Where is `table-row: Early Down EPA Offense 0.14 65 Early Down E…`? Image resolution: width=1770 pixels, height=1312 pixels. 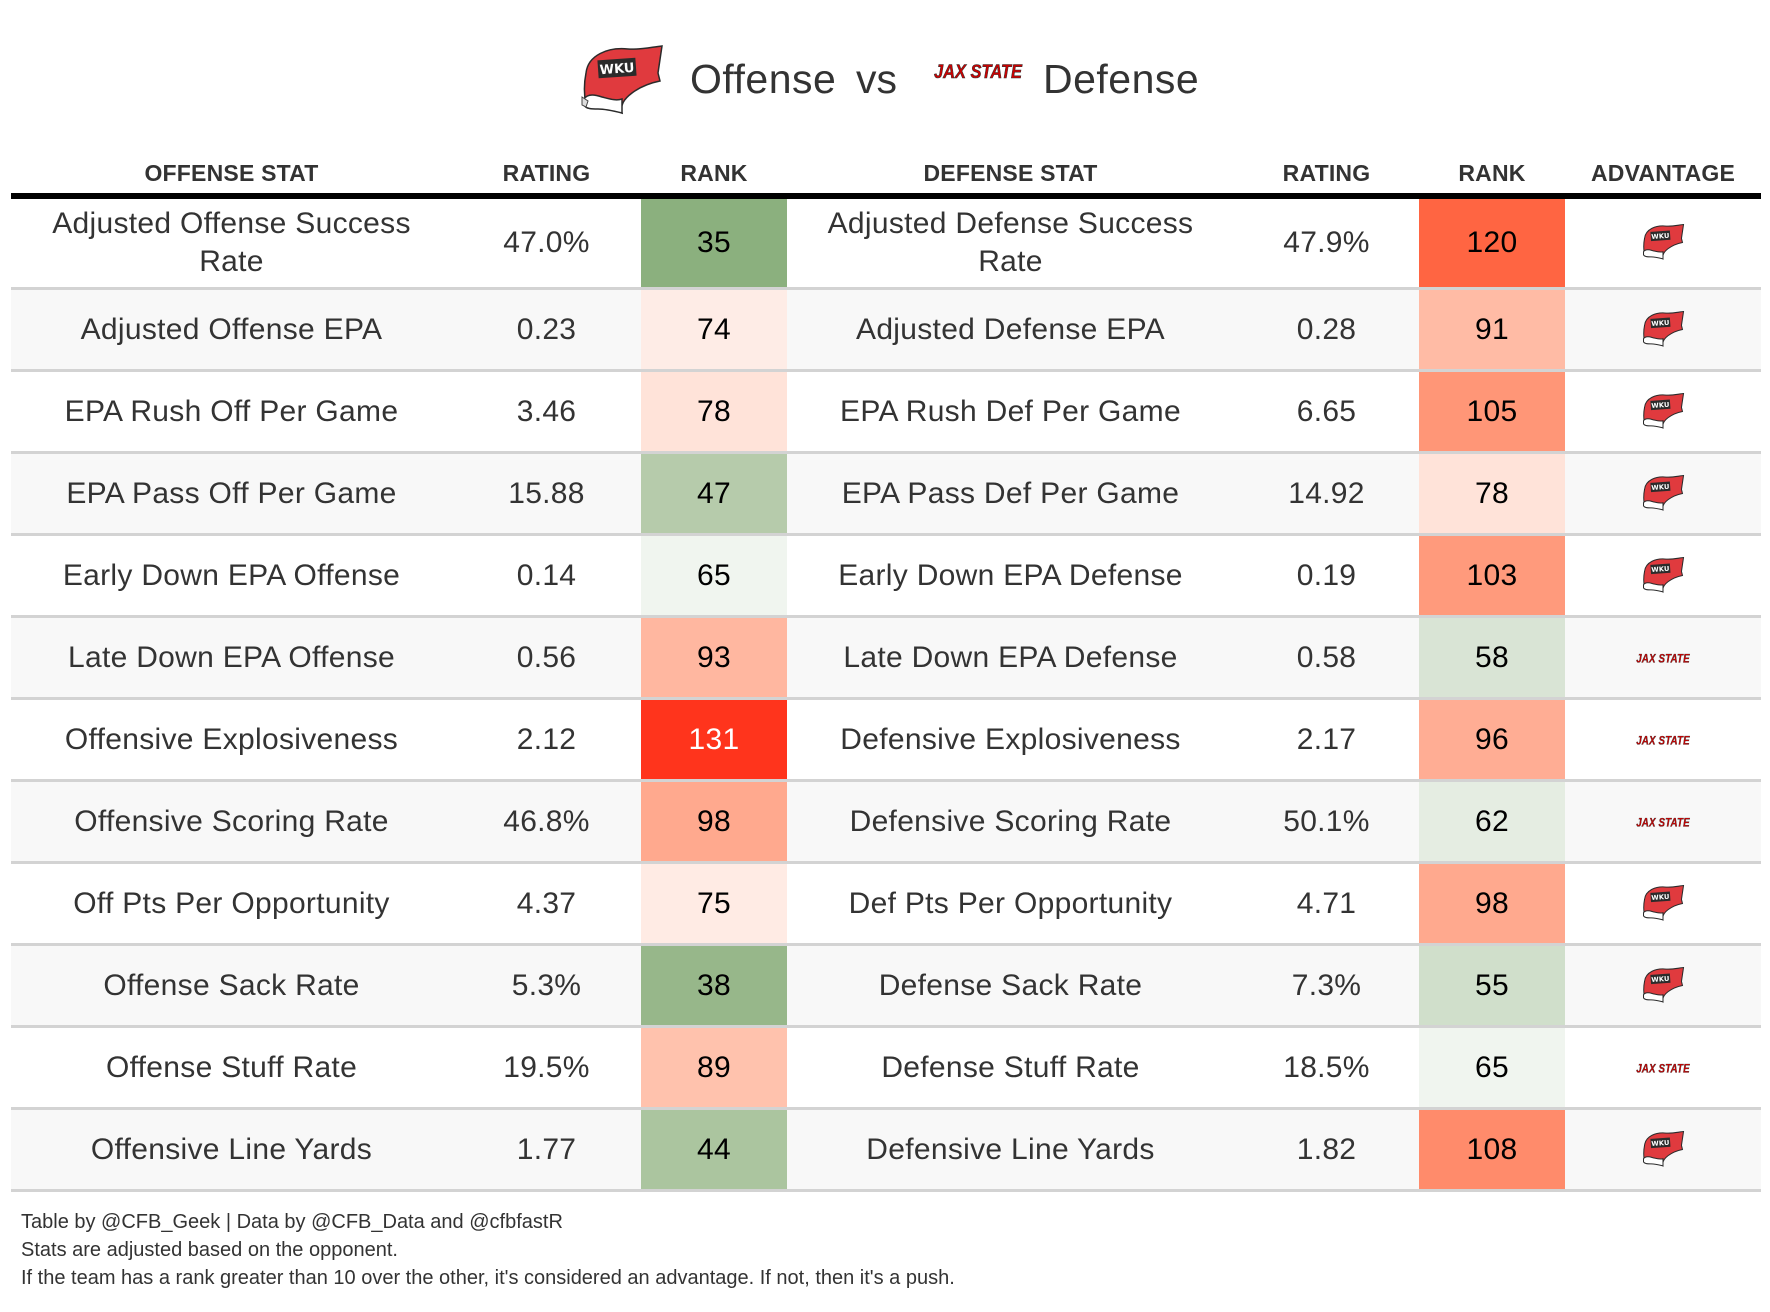
table-row: Early Down EPA Offense 0.14 65 Early Down E… is located at coordinates (886, 577).